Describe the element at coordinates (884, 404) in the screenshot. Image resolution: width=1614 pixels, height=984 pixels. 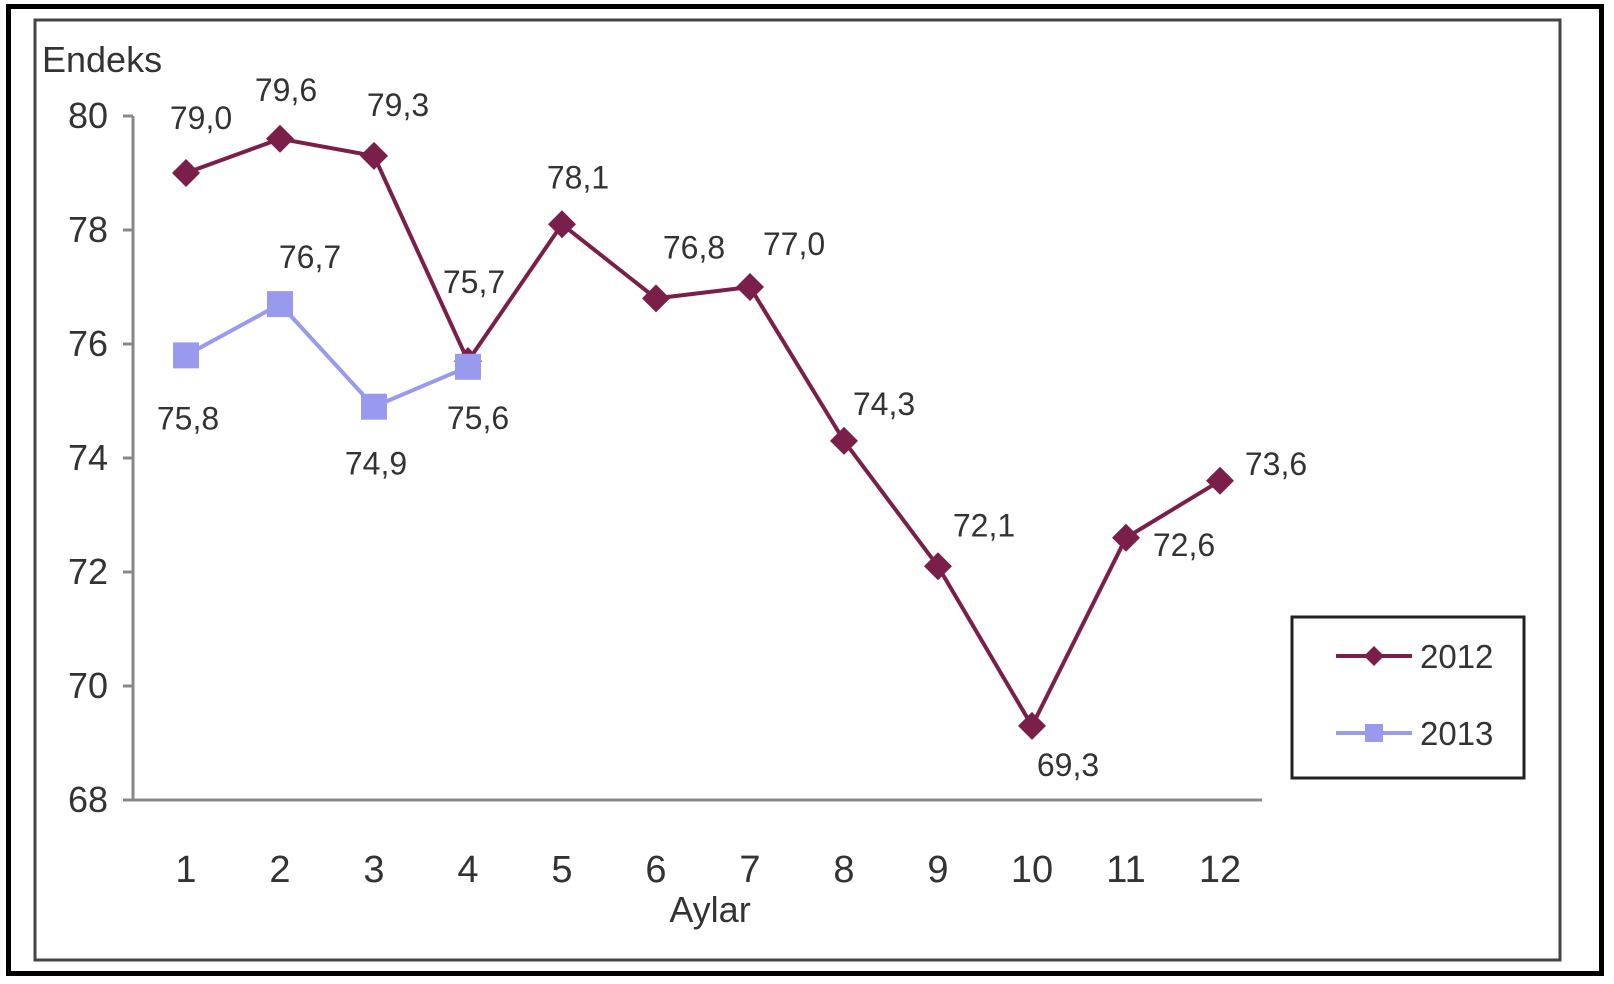
I see `data-label-2012: 74,3` at that location.